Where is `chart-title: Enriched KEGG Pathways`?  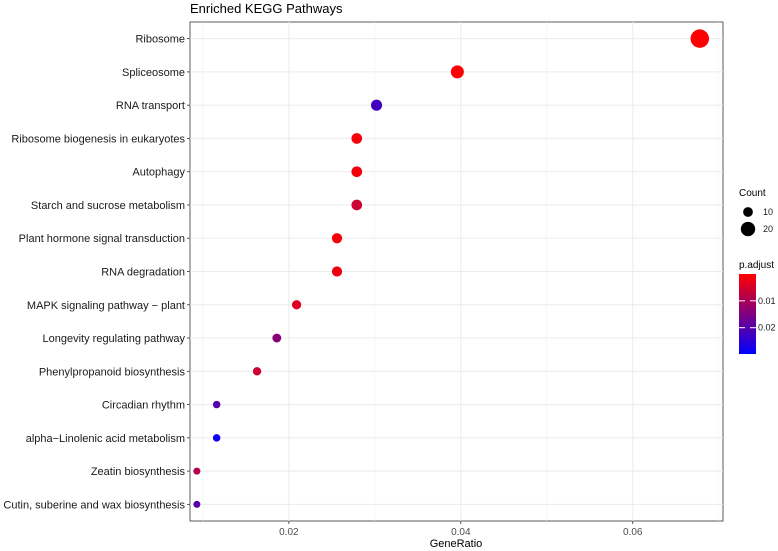
chart-title: Enriched KEGG Pathways is located at coordinates (266, 8).